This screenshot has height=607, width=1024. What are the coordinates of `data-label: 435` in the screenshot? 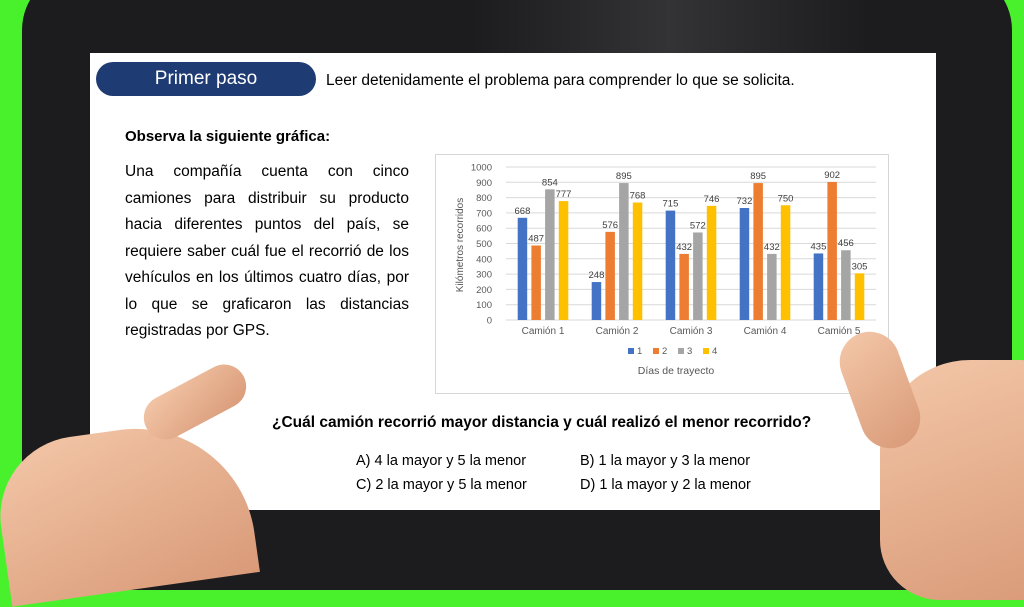 It's located at (819, 246).